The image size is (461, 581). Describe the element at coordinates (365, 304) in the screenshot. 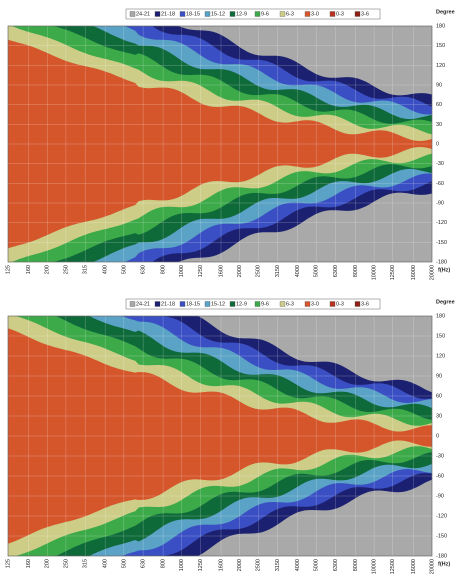

I see `legend-label: 3-6` at that location.